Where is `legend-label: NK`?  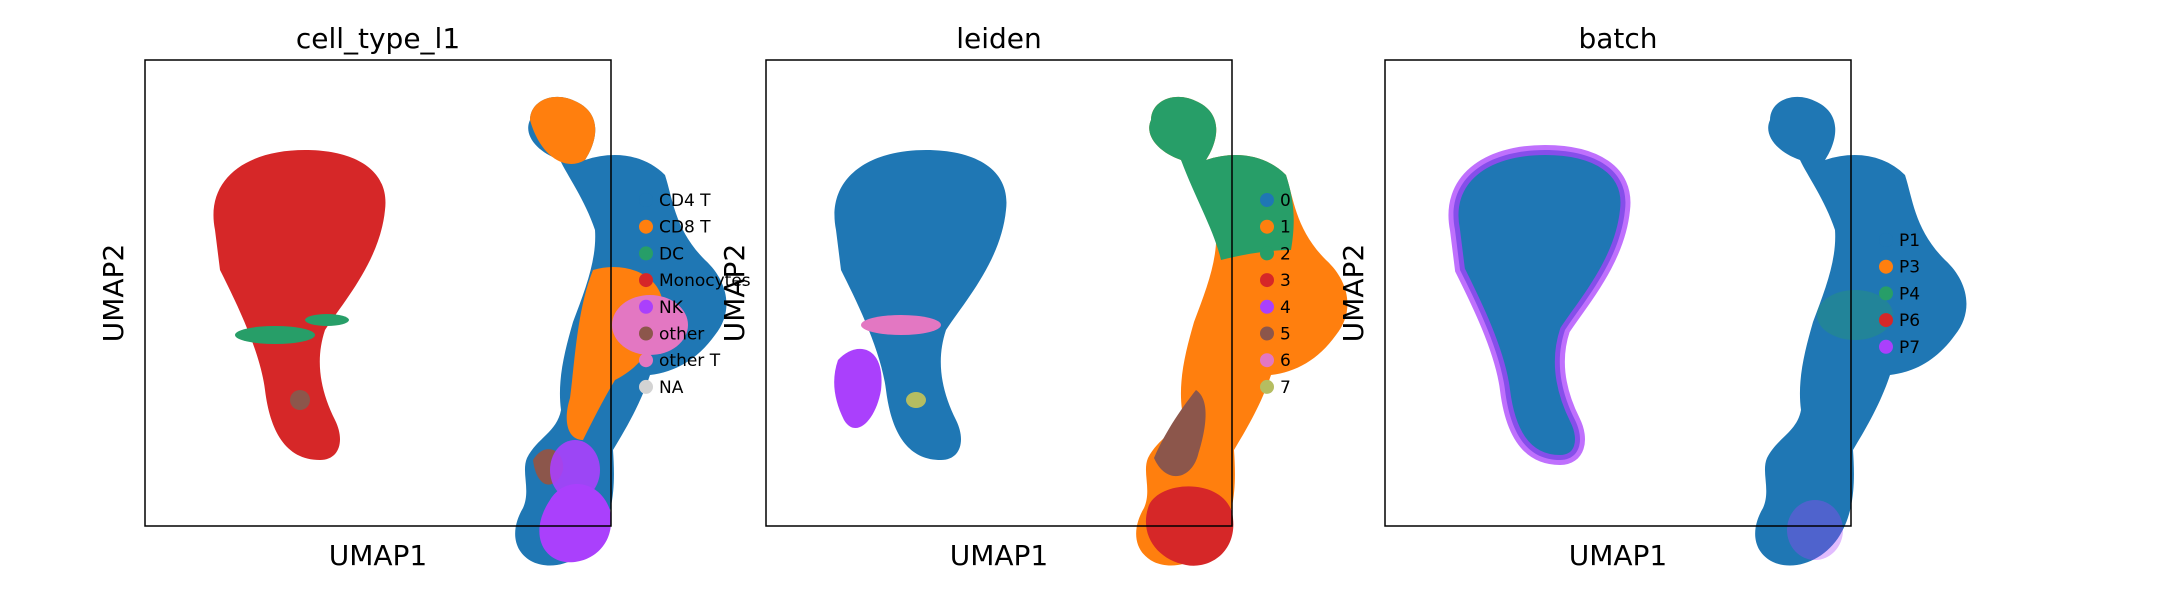 legend-label: NK is located at coordinates (671, 308).